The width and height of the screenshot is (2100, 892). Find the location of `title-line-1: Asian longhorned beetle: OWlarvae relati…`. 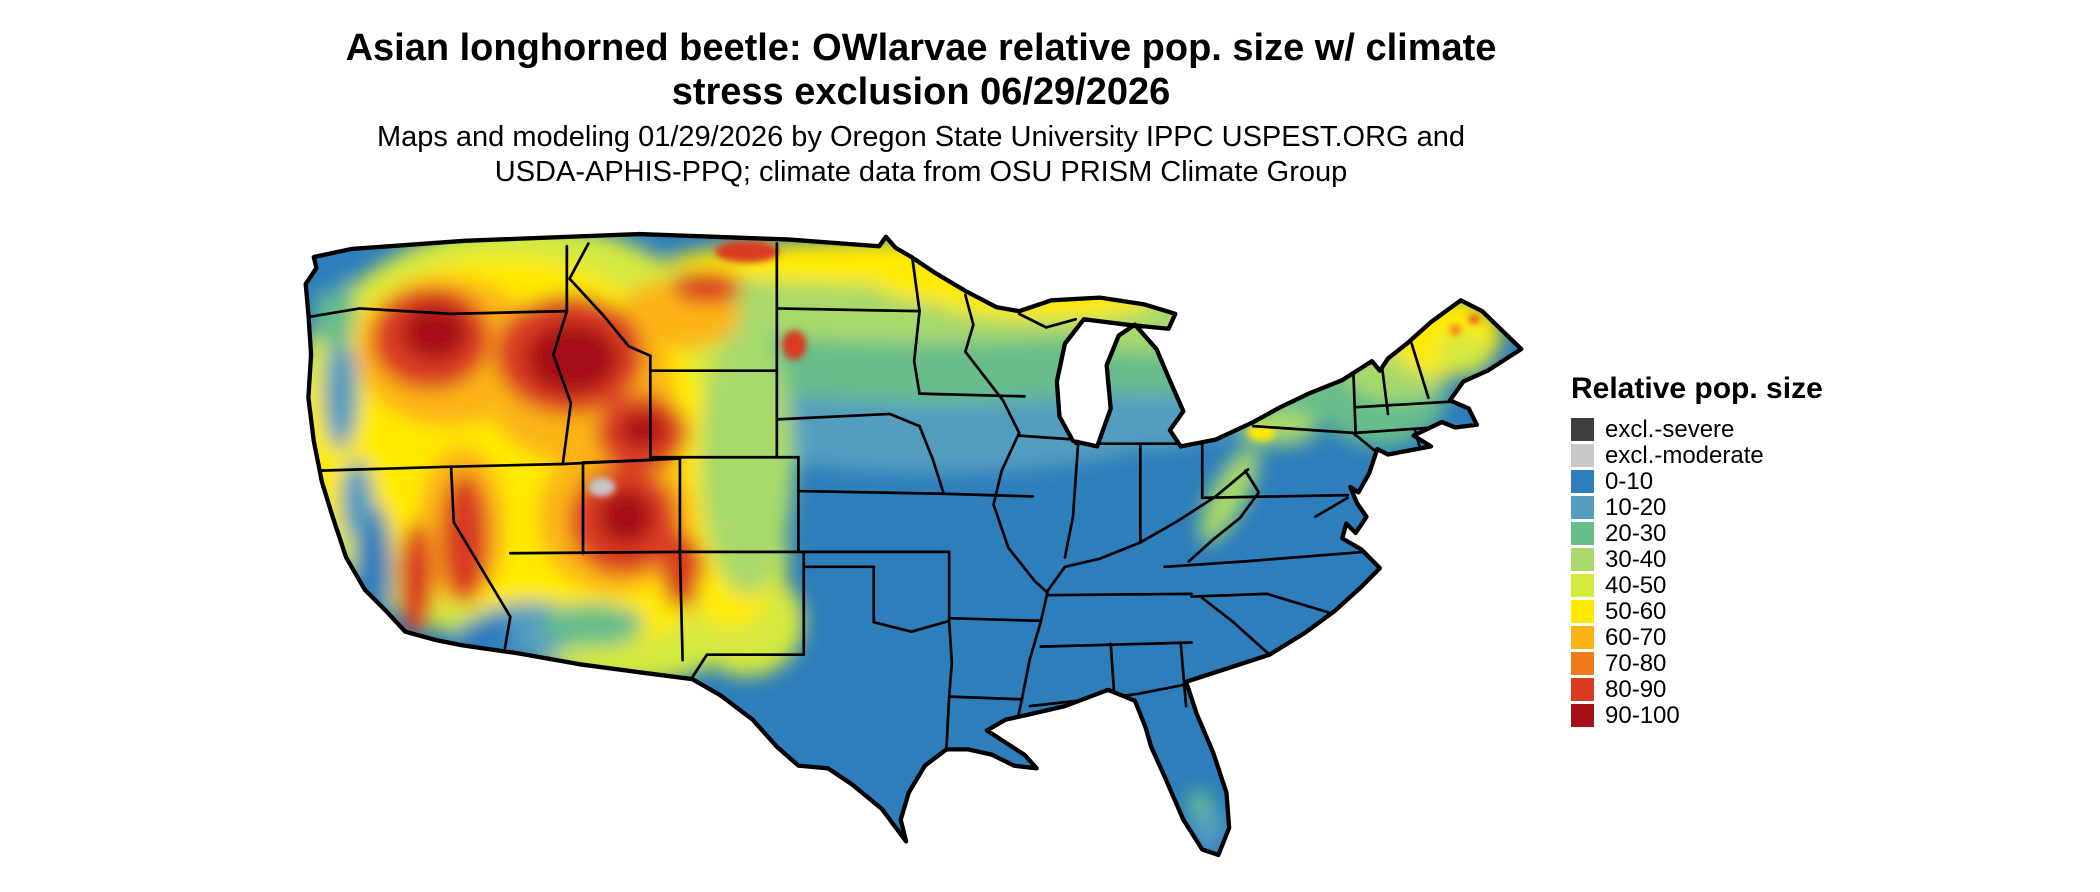

title-line-1: Asian longhorned beetle: OWlarvae relati… is located at coordinates (921, 48).